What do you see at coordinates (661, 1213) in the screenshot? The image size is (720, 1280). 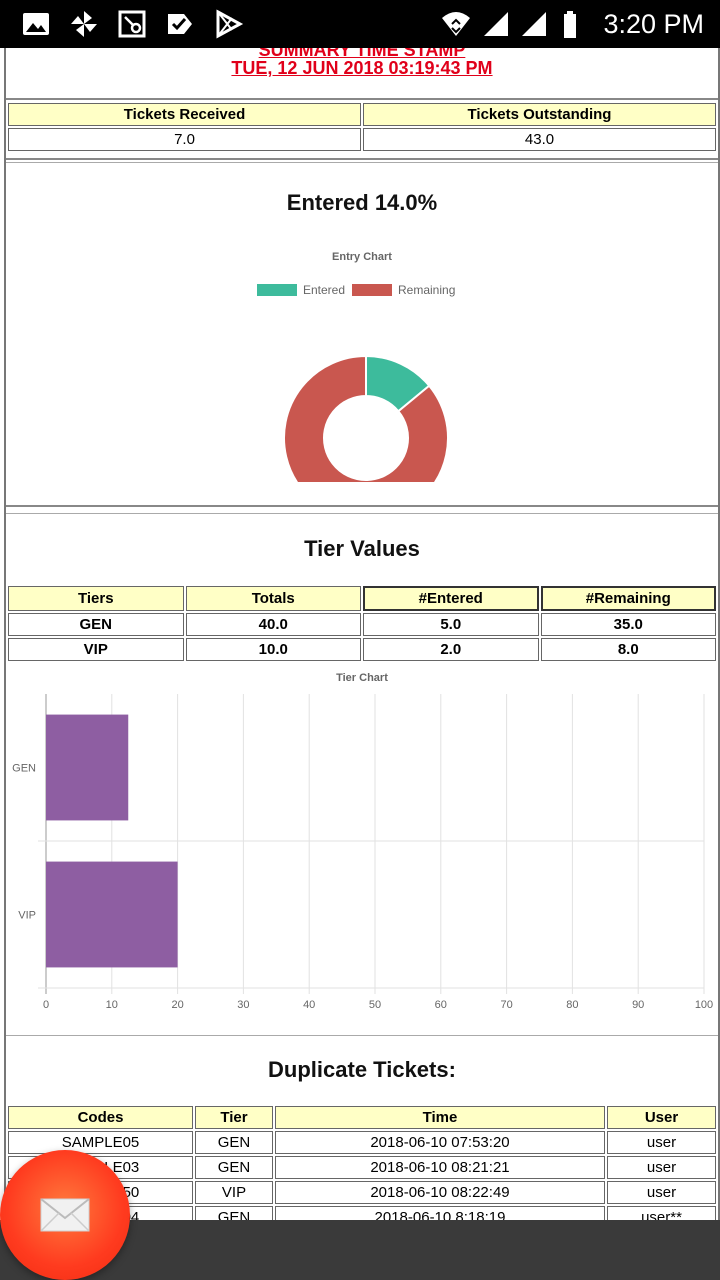 I see `user-cell: user**` at bounding box center [661, 1213].